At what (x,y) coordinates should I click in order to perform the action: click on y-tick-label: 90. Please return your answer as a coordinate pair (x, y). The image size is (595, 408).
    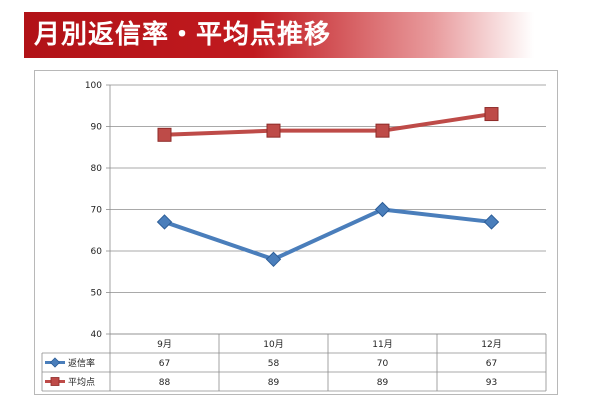
    Looking at the image, I should click on (97, 128).